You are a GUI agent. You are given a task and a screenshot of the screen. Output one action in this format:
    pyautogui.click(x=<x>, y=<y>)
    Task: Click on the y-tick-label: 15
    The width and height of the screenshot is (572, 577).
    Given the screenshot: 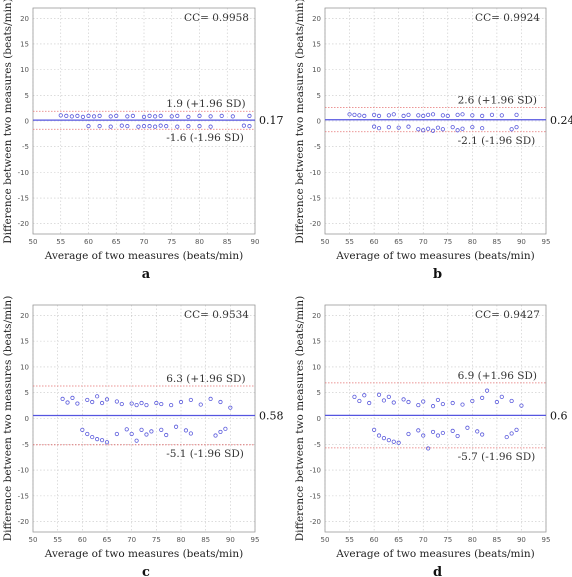 What is the action you would take?
    pyautogui.click(x=24, y=342)
    